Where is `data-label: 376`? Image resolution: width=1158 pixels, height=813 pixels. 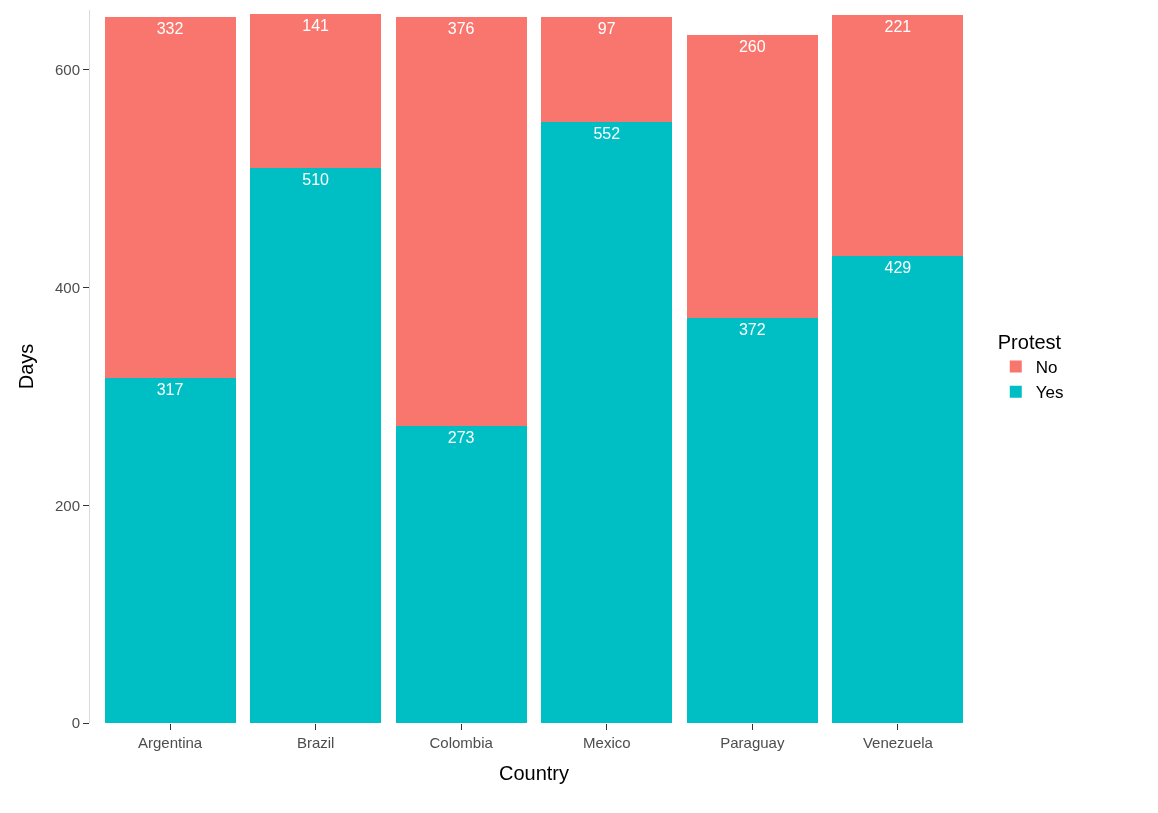
data-label: 376 is located at coordinates (461, 28).